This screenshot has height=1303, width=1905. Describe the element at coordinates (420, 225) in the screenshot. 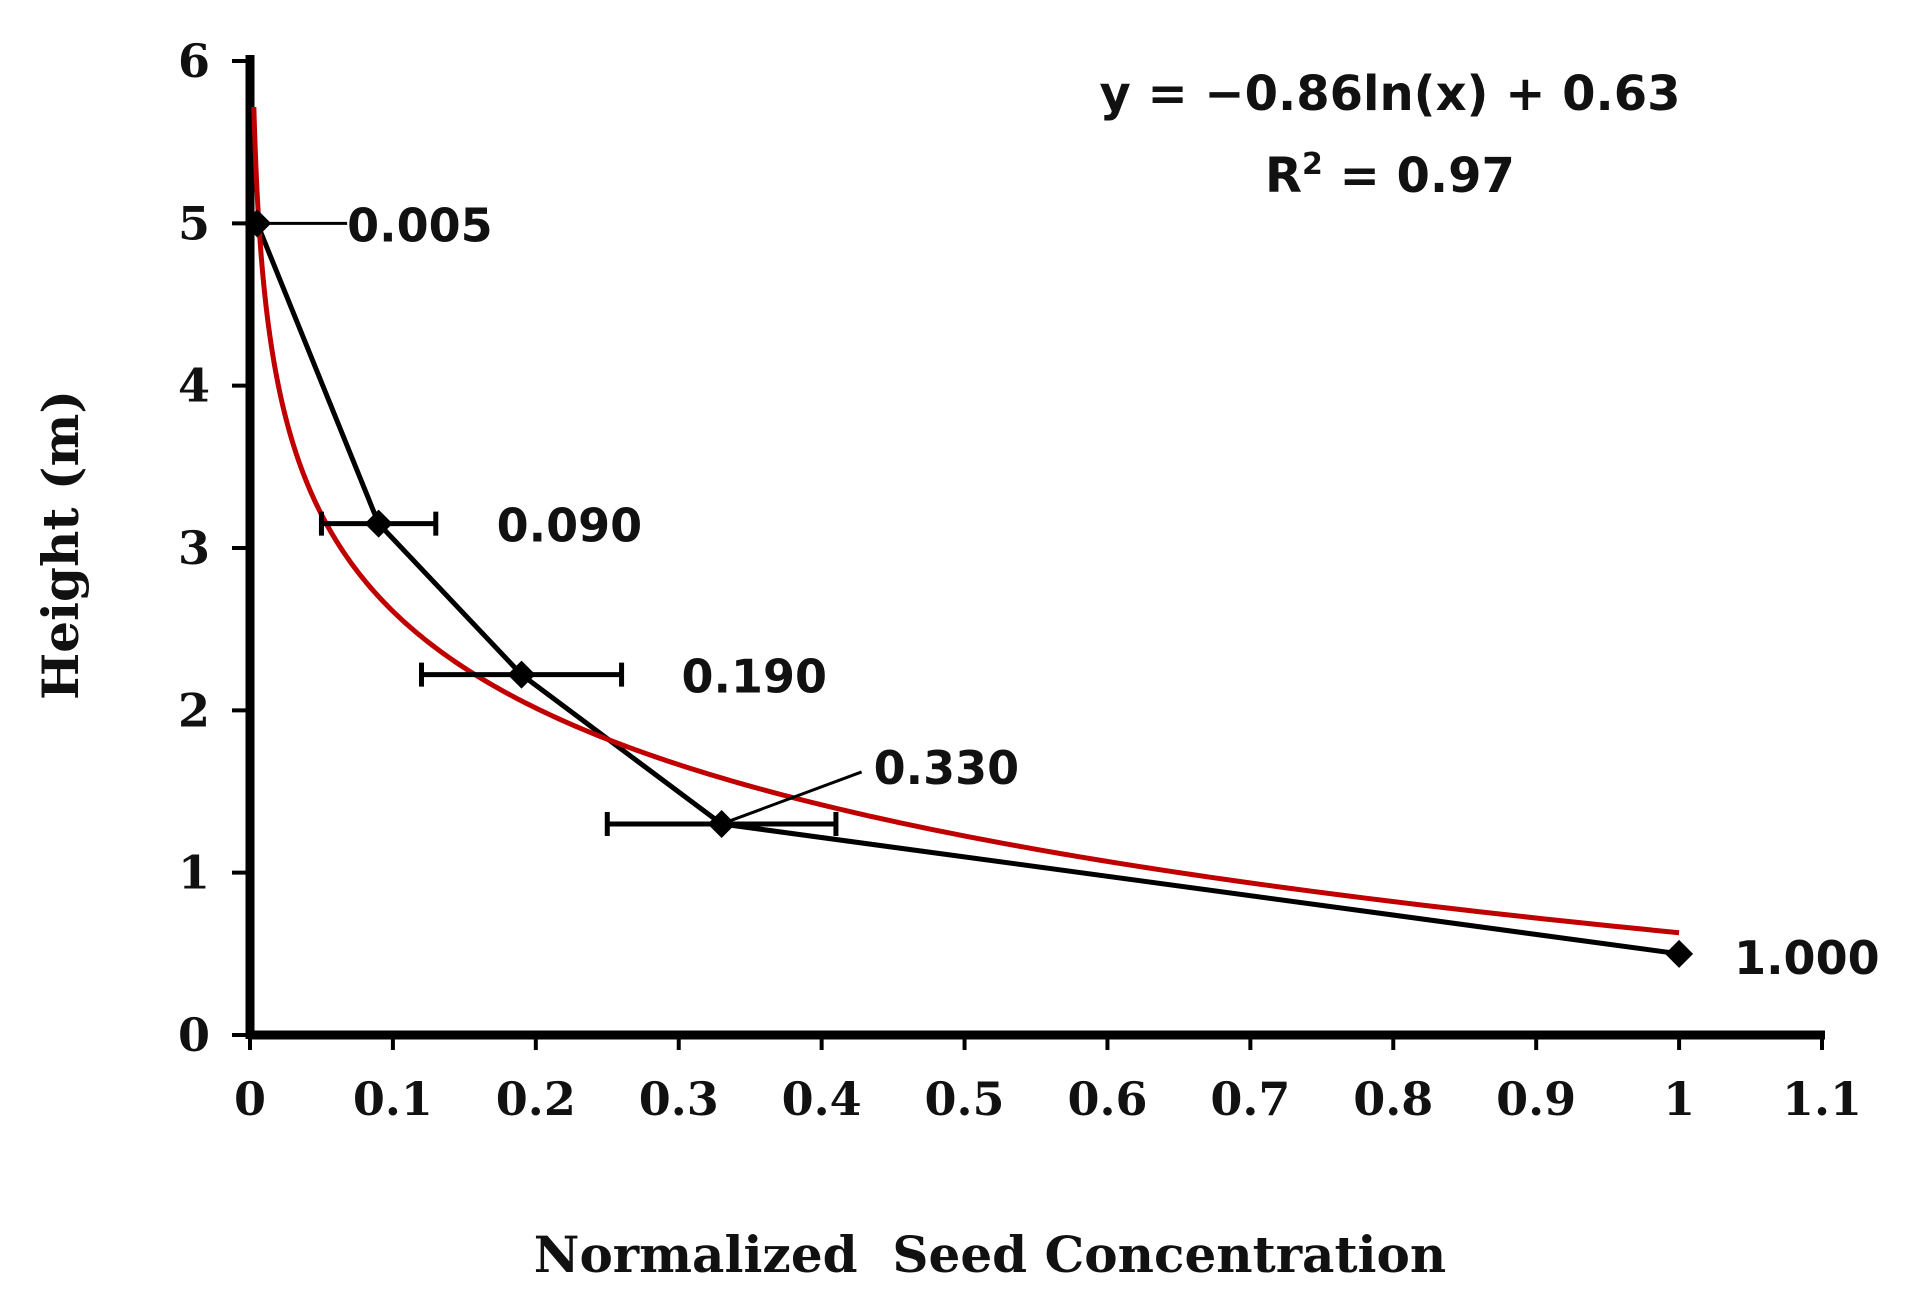

I see `point-label: 0.005` at that location.